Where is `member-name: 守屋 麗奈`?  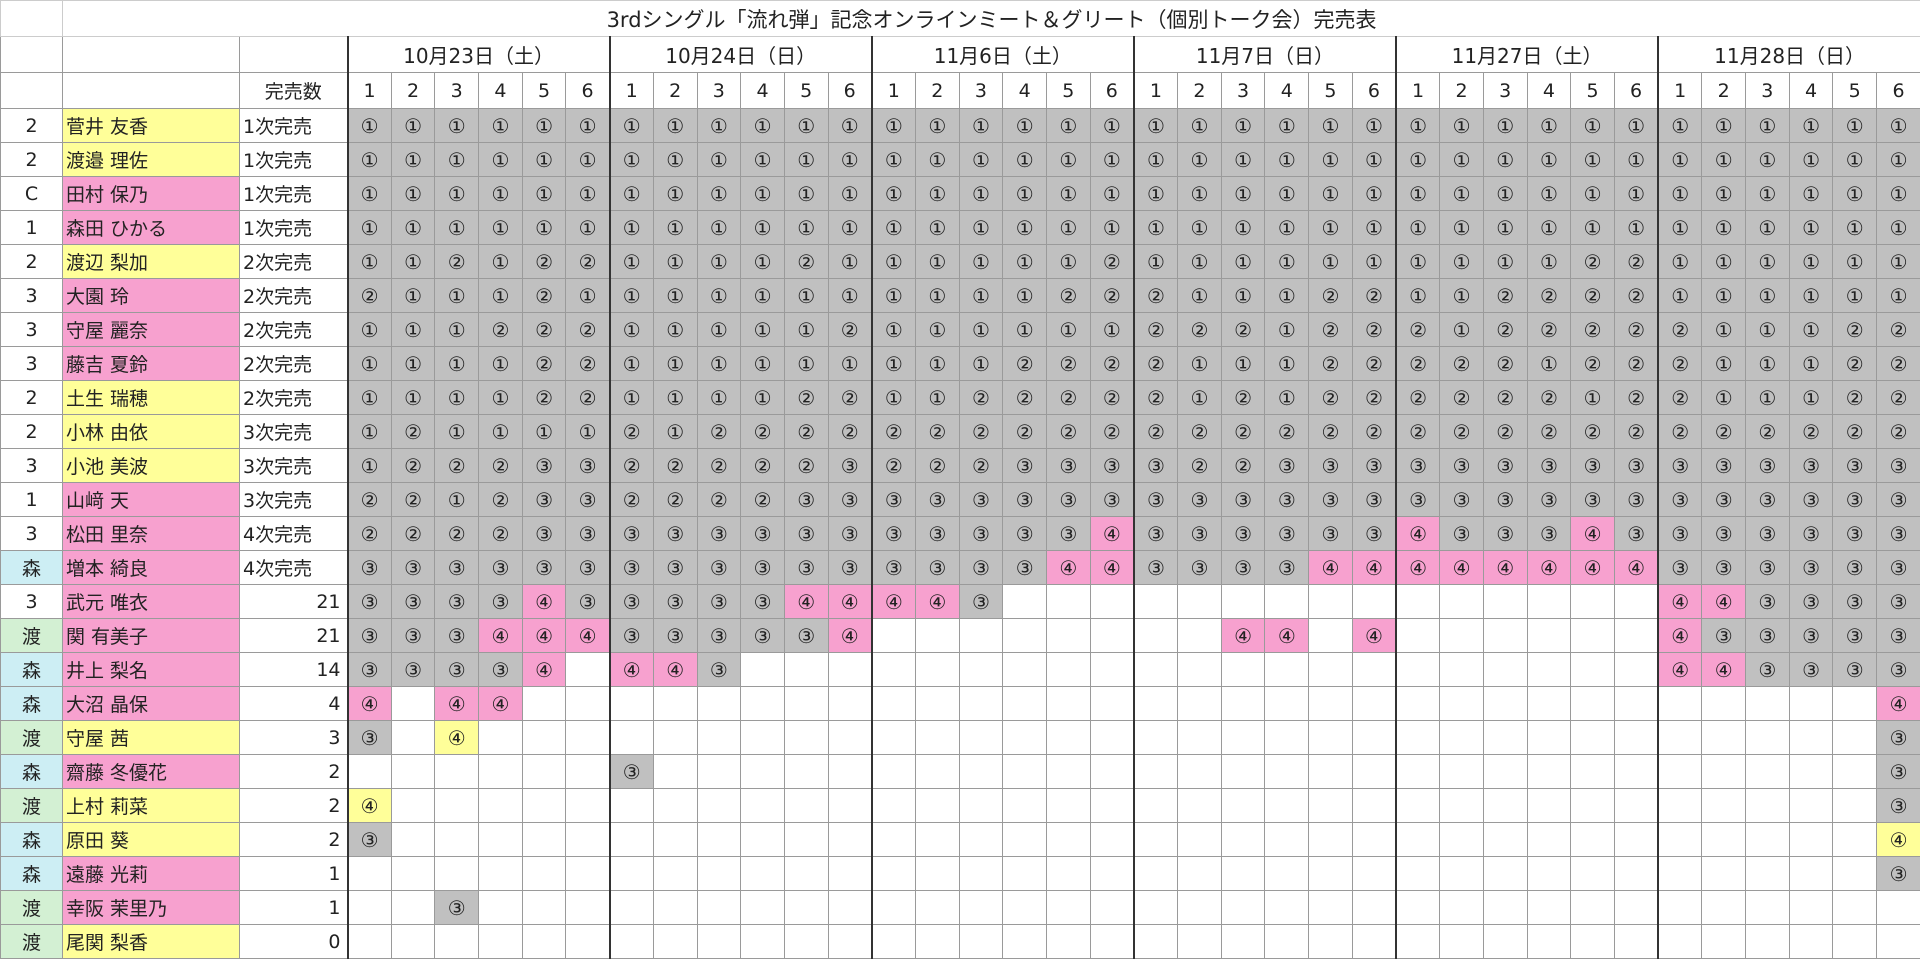
member-name: 守屋 麗奈 is located at coordinates (151, 329).